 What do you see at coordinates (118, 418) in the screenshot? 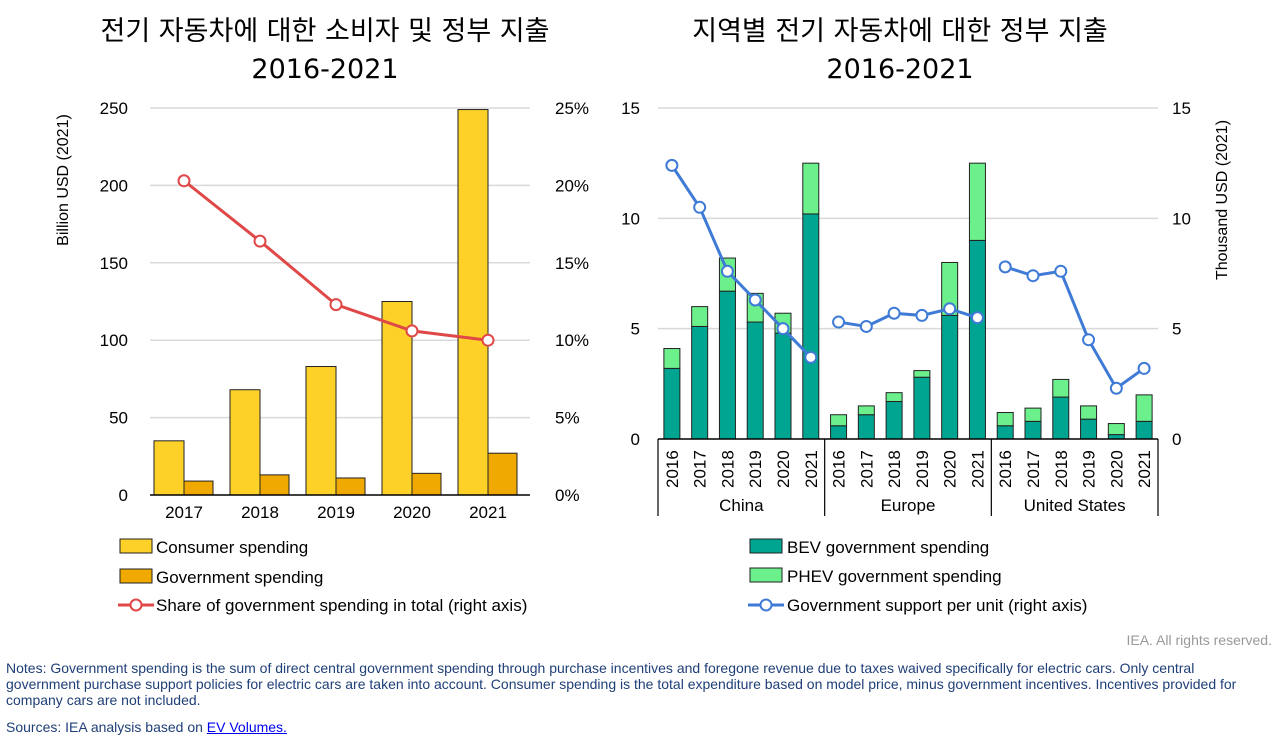
I see `y-tick-label: 50` at bounding box center [118, 418].